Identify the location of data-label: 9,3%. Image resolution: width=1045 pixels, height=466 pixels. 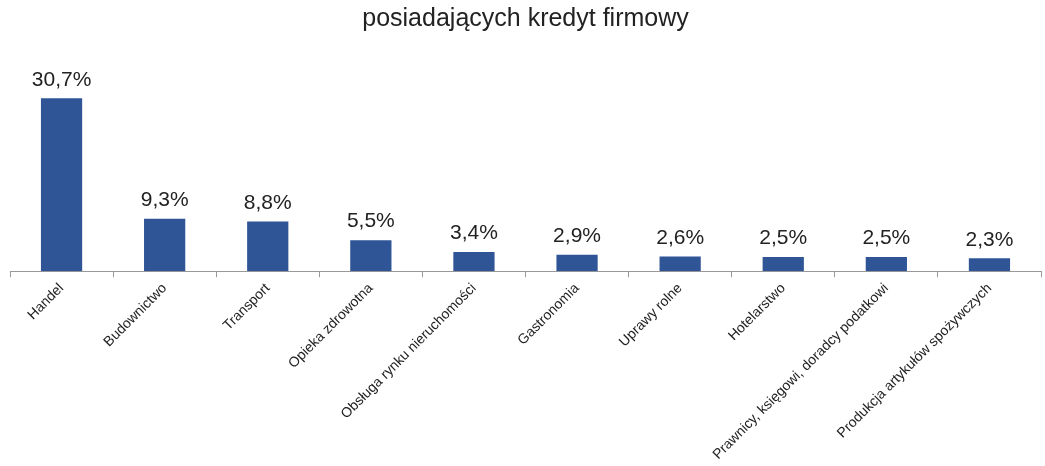
(164, 199).